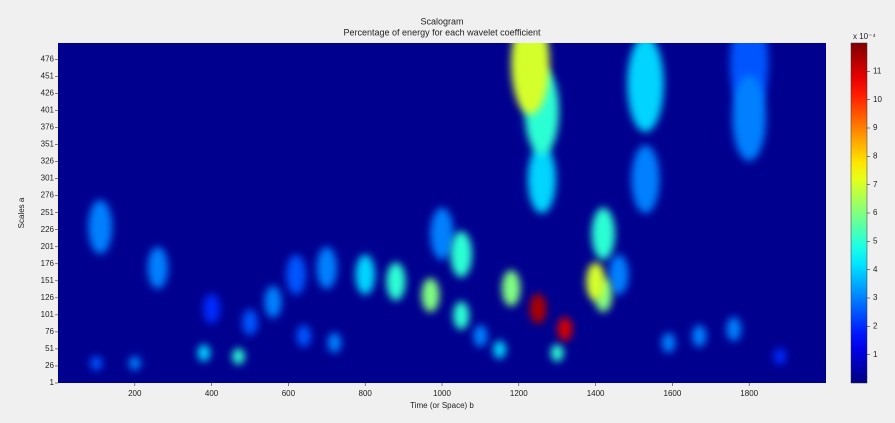  Describe the element at coordinates (49, 348) in the screenshot. I see `y-tick-label: 51` at that location.